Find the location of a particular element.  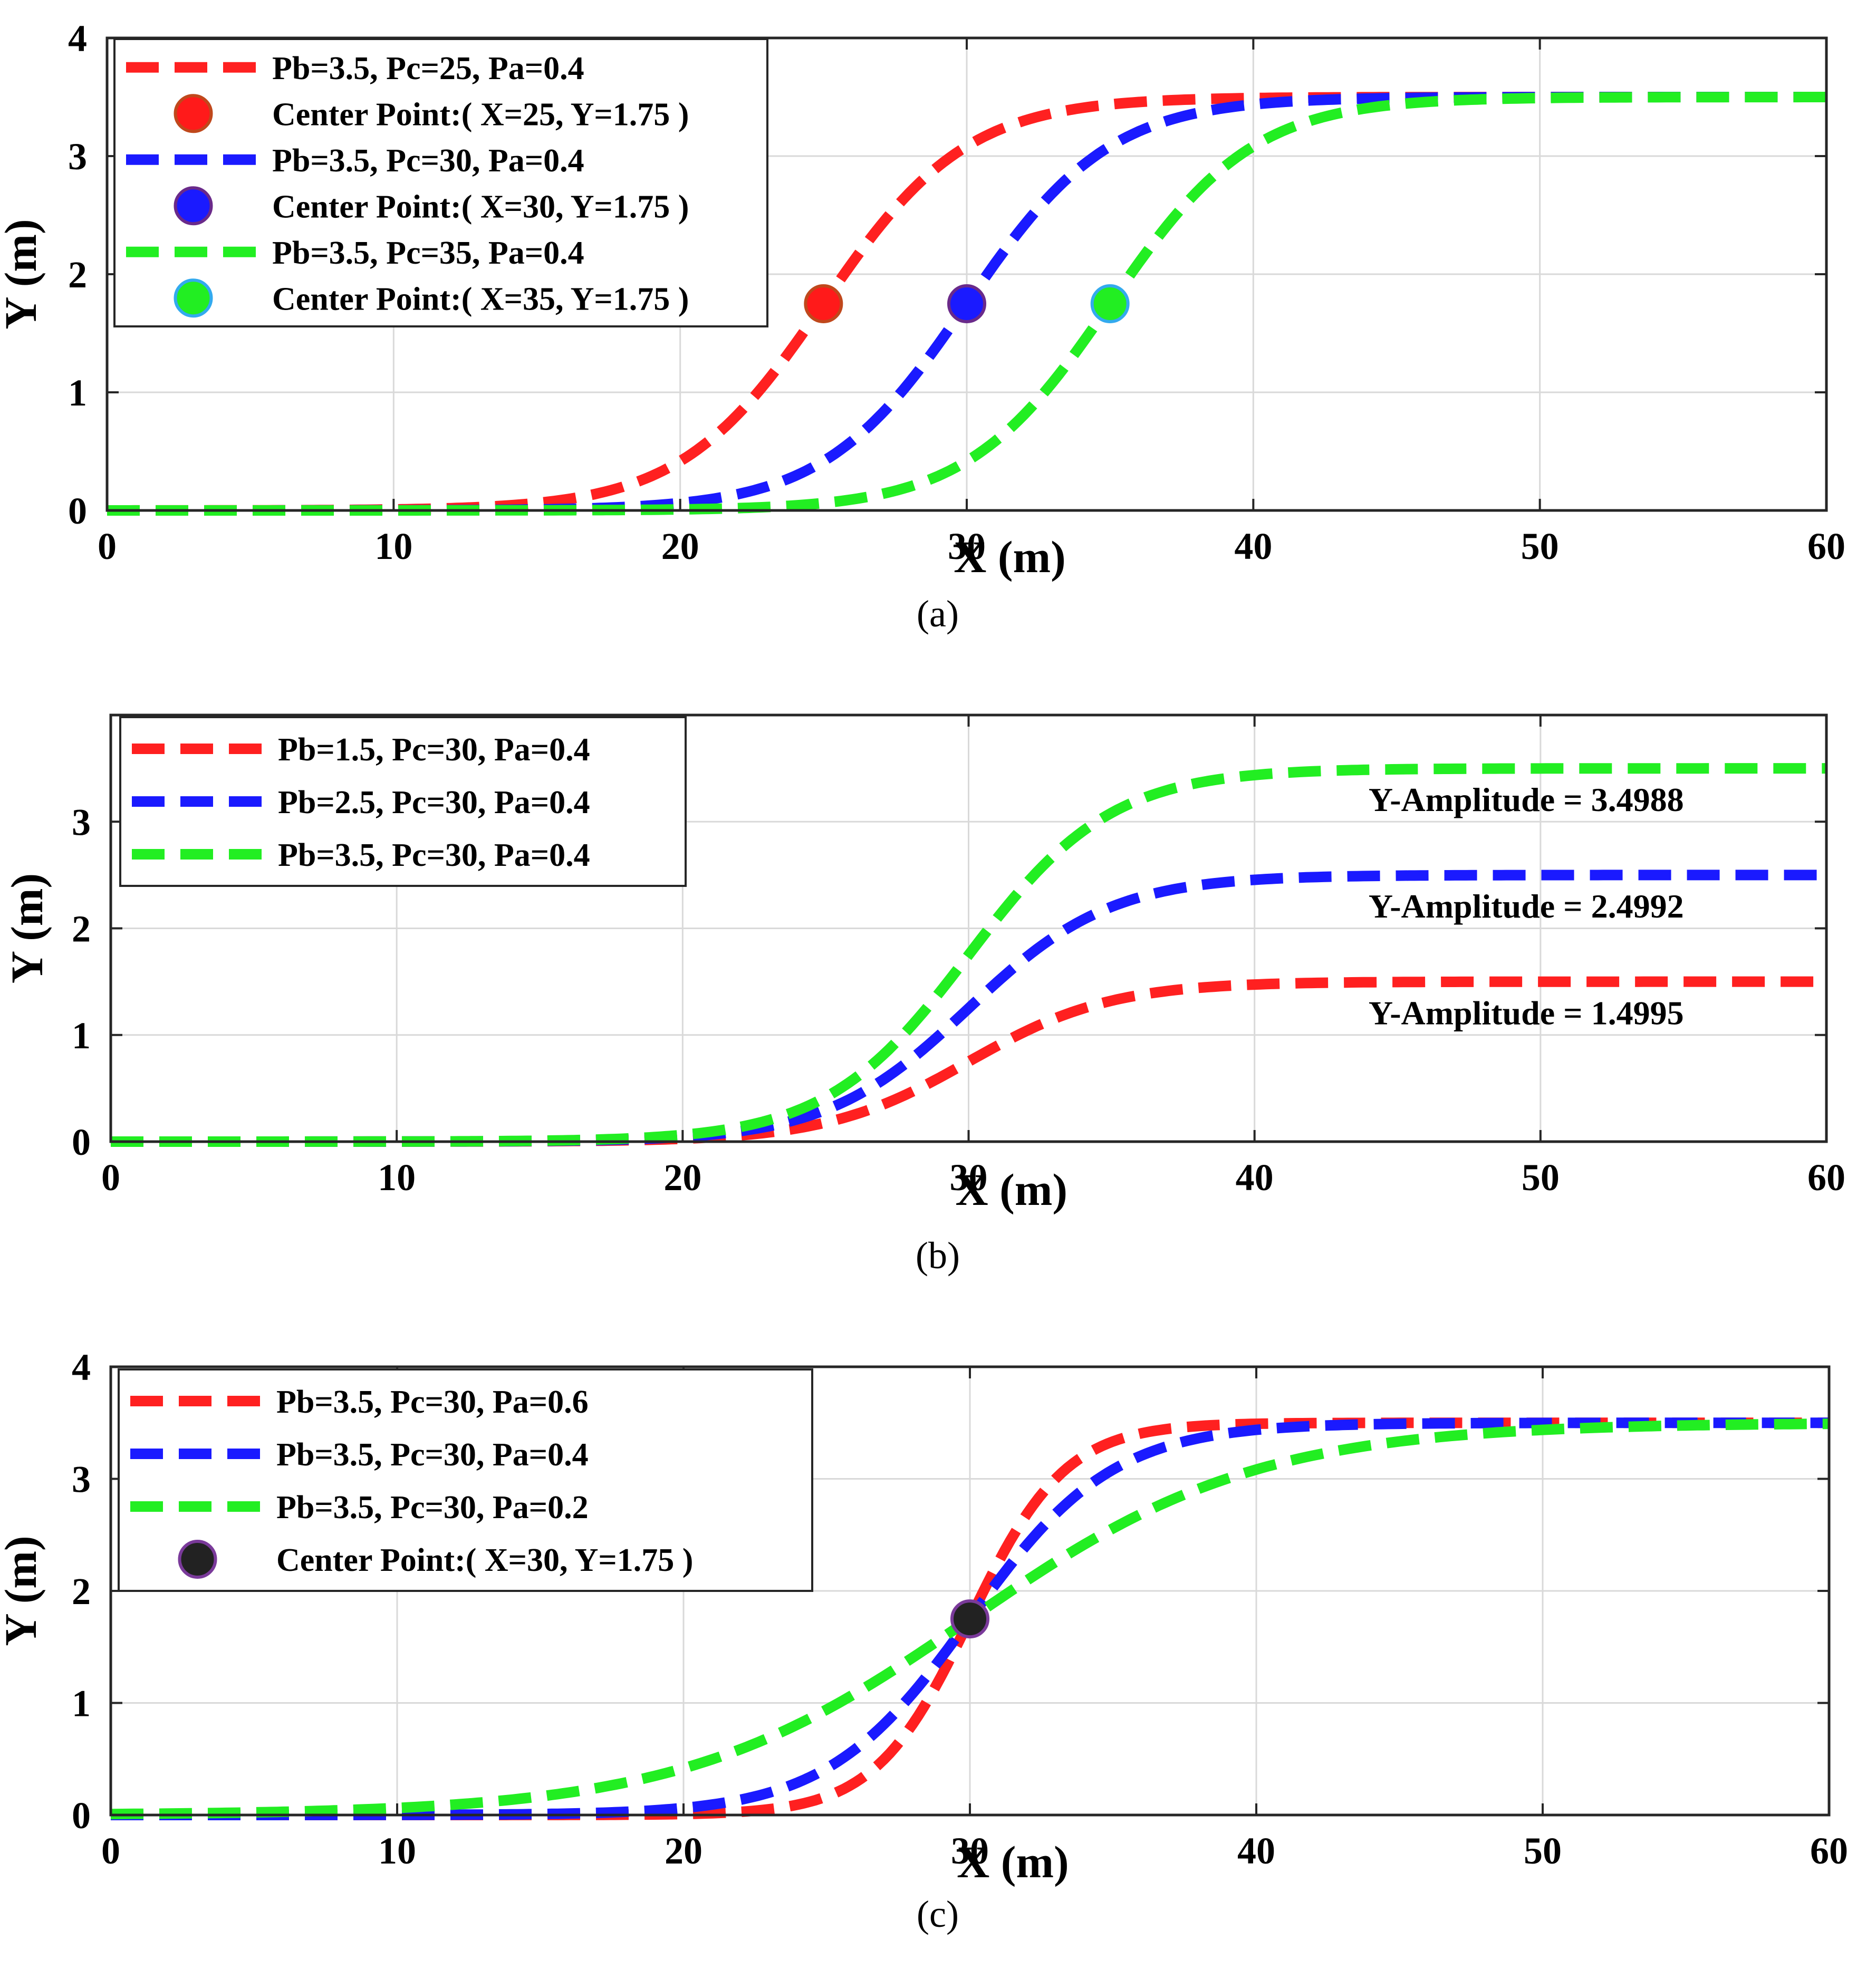

y-amplitude-annotation: Y-Amplitude = 2.4992 is located at coordinates (1526, 906).